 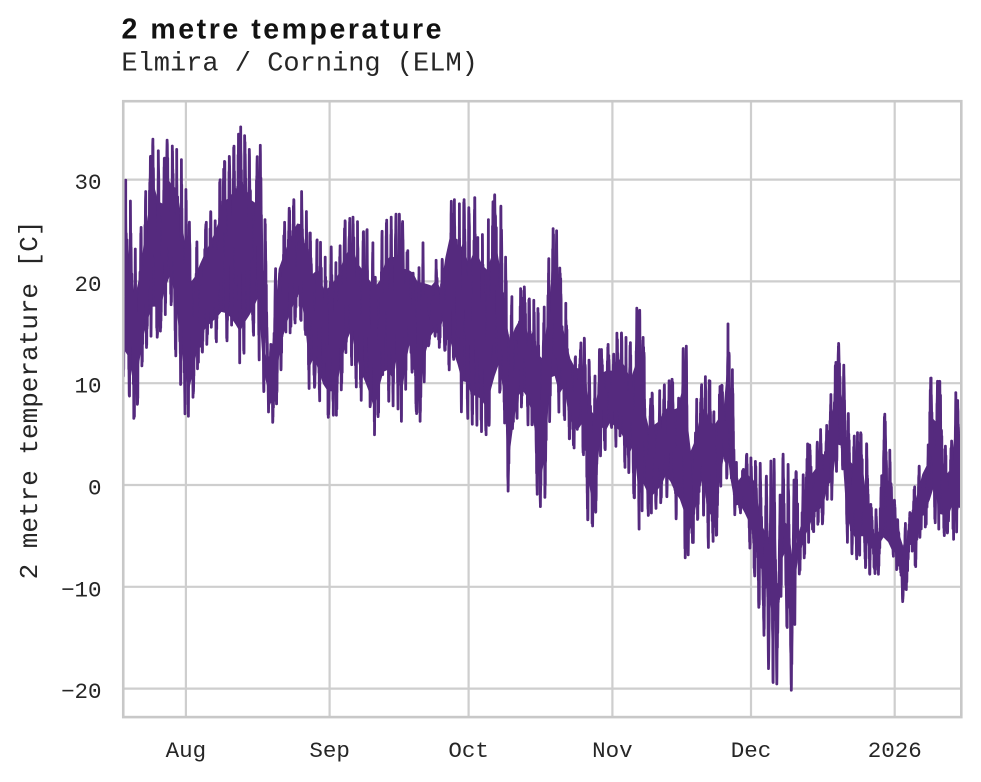 I want to click on svg-text: 30, so click(x=87, y=183).